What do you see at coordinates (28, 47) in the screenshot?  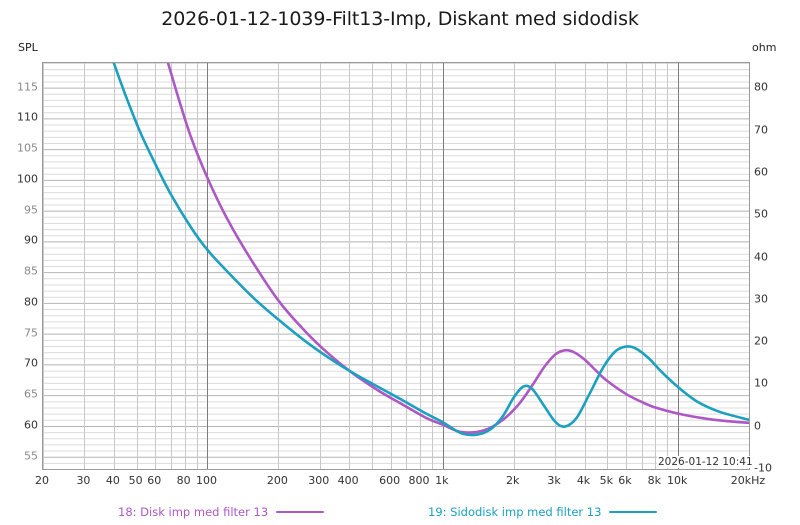 I see `y-axis-label-left: SPL` at bounding box center [28, 47].